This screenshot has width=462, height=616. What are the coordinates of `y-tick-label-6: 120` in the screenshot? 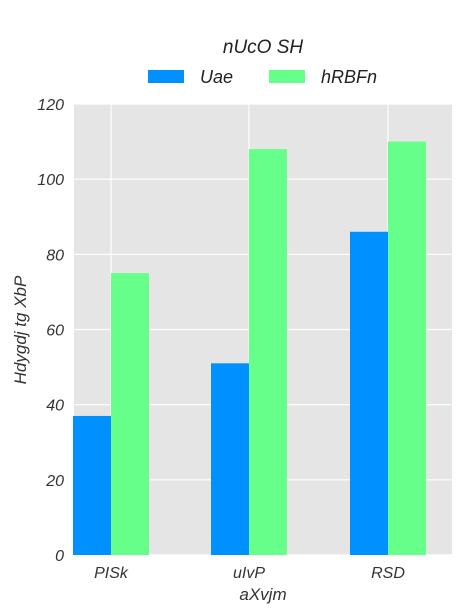 It's located at (50, 105).